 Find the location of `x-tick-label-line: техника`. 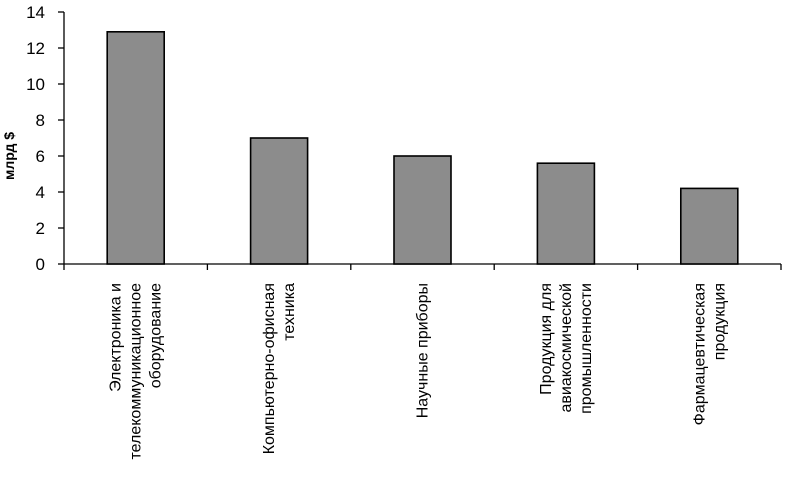

x-tick-label-line: техника is located at coordinates (289, 312).